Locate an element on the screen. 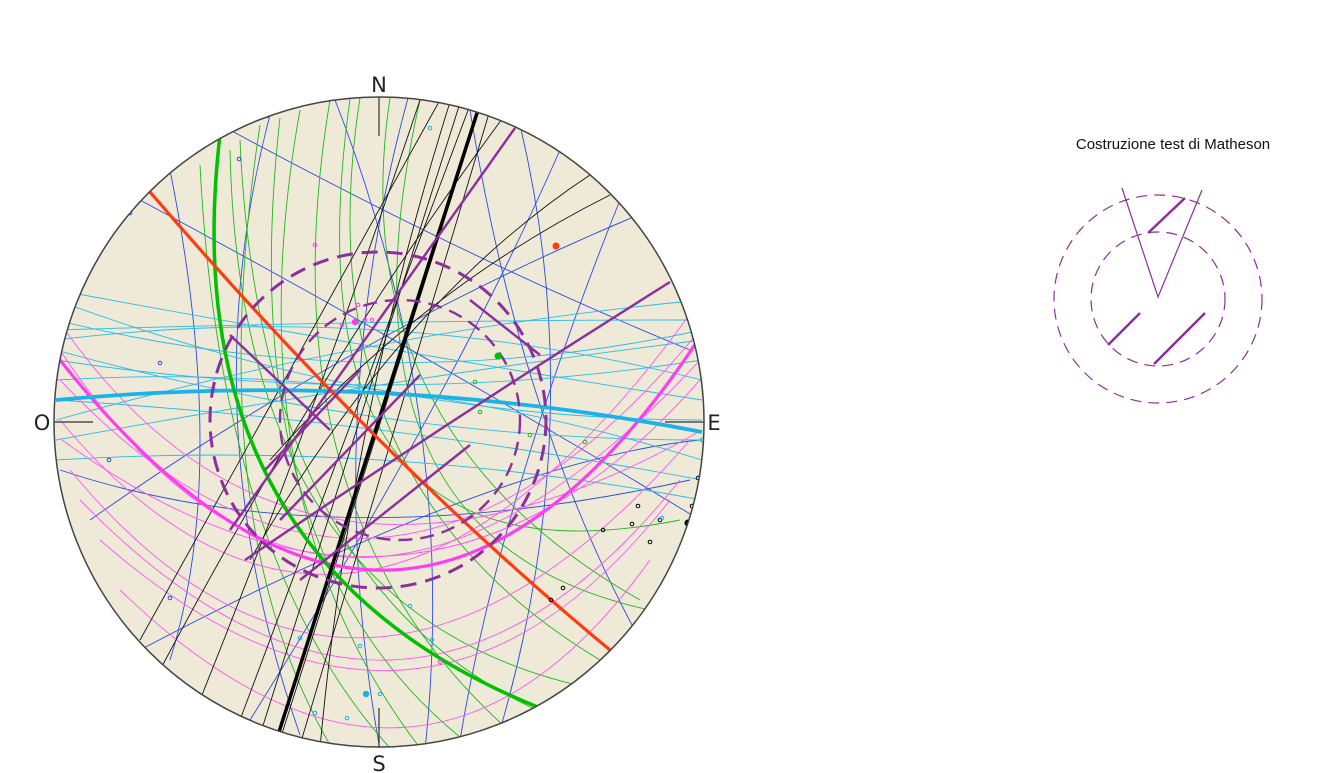 This screenshot has height=773, width=1321. legend-title: Costruzione test di Matheson is located at coordinates (1173, 144).